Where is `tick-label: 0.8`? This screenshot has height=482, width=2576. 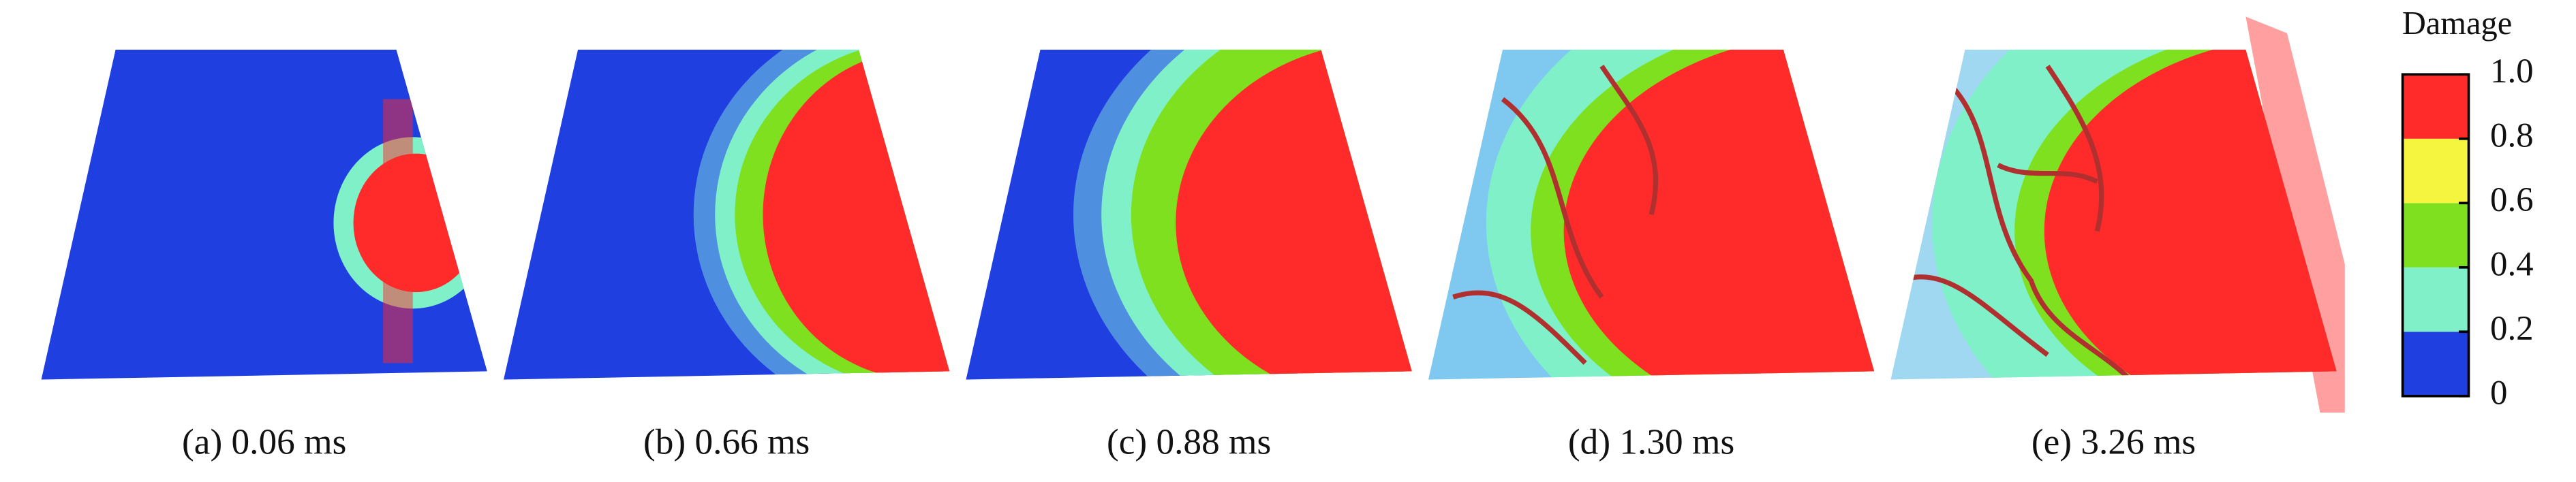
tick-label: 0.8 is located at coordinates (2512, 136).